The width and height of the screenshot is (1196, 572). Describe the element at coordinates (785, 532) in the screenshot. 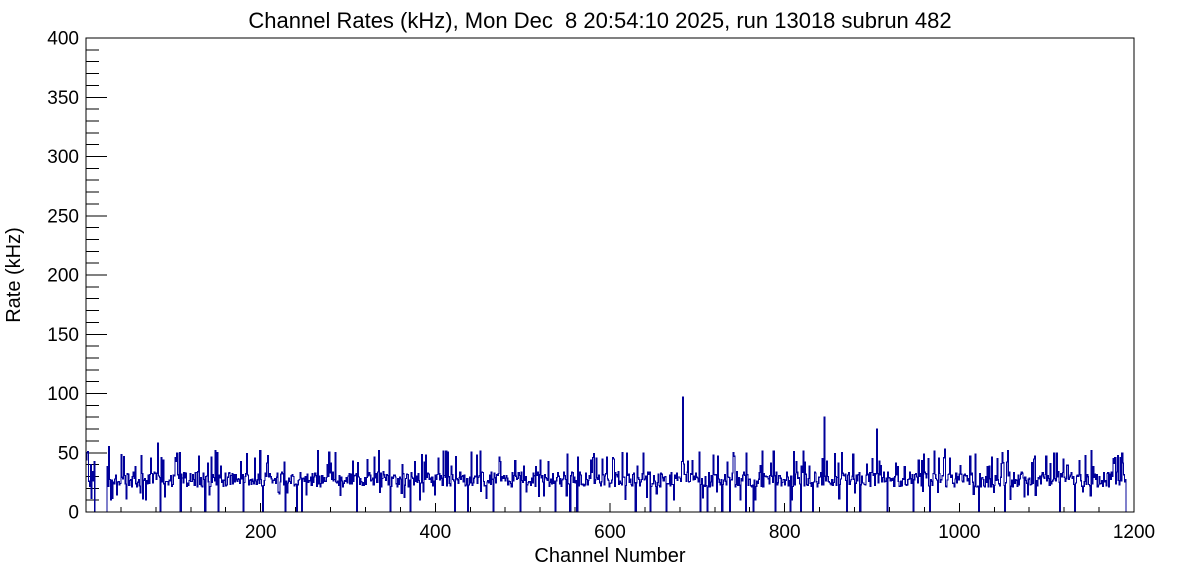

I see `x-tick-label: 800` at that location.